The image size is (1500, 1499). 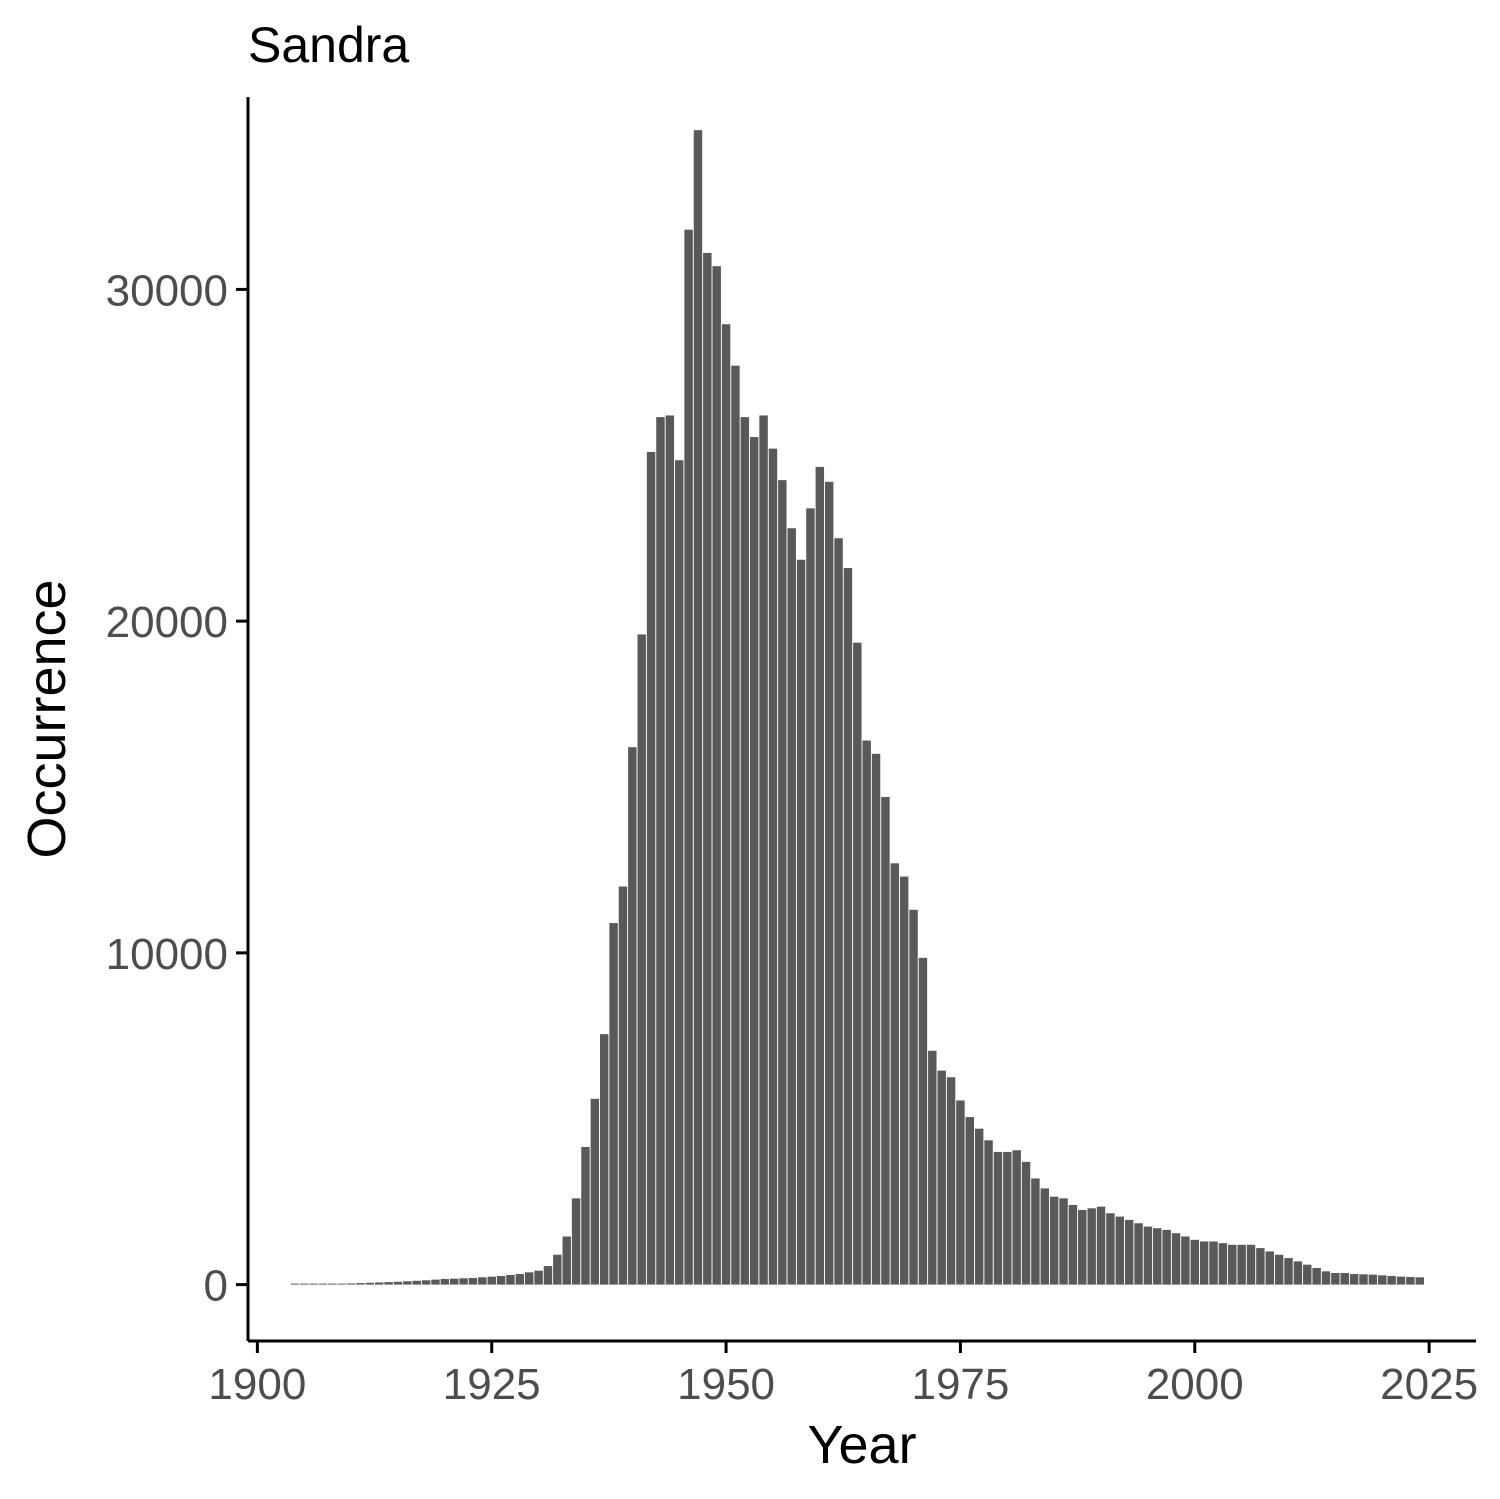 I want to click on bar-1935, so click(x=585, y=1215).